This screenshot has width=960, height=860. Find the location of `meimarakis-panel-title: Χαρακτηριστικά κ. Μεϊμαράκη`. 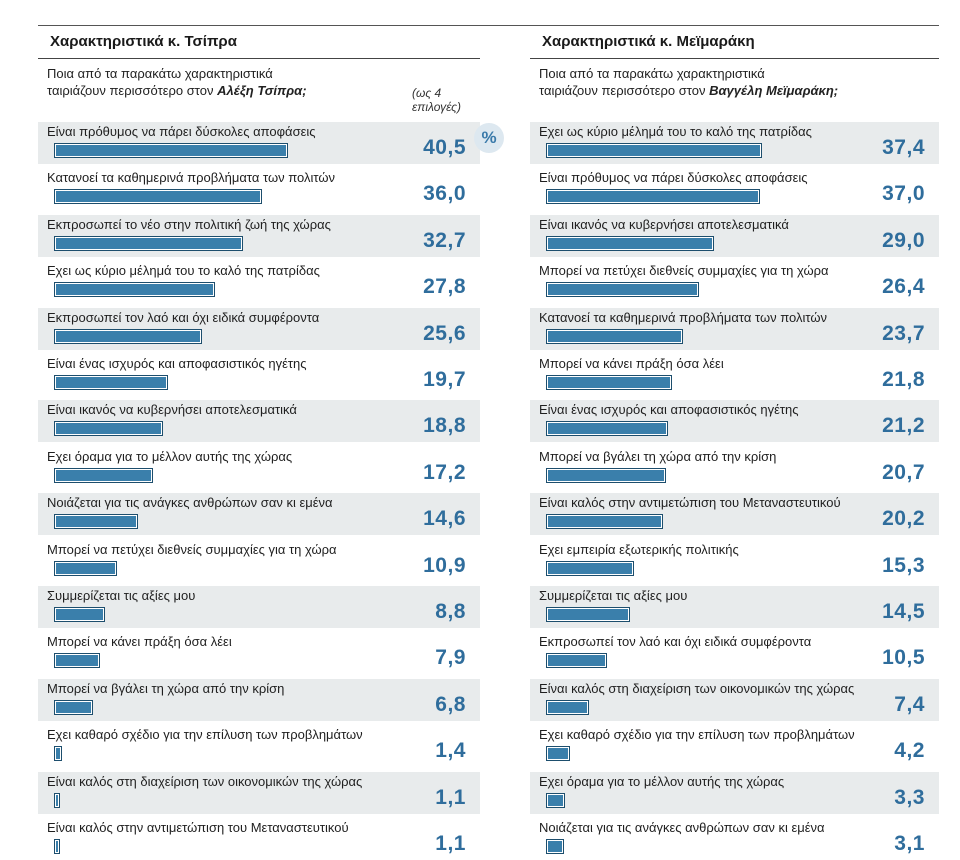

meimarakis-panel-title: Χαρακτηριστικά κ. Μεϊμαράκη is located at coordinates (648, 41).